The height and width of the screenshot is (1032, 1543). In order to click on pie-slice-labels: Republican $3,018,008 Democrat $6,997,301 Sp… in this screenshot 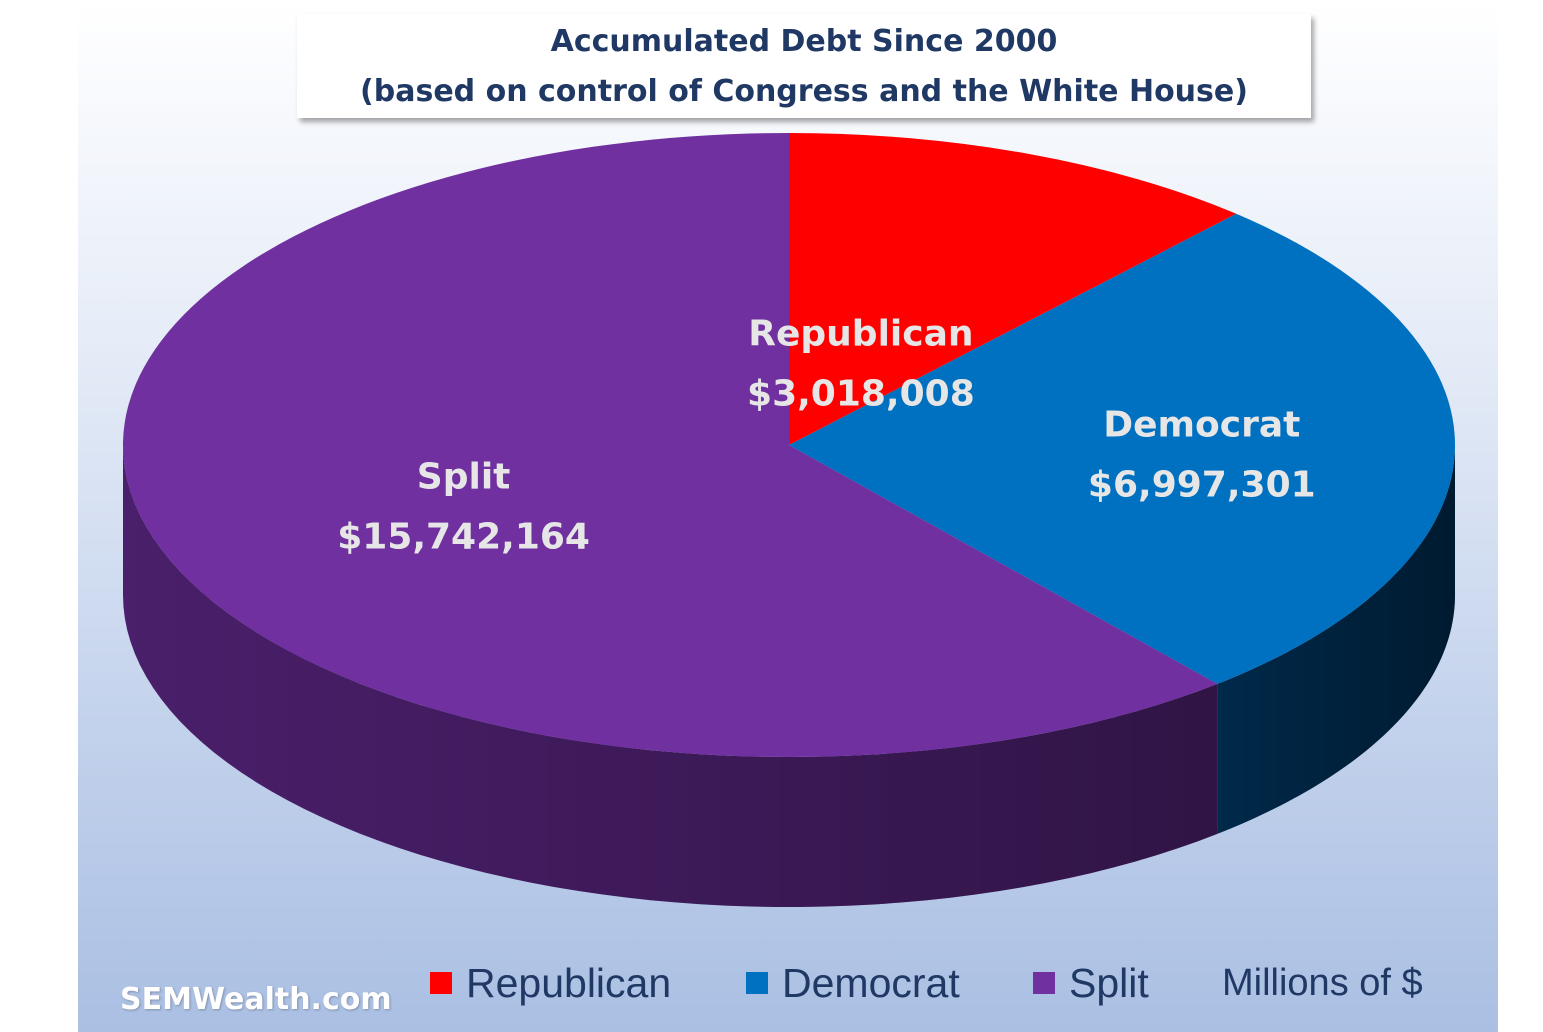, I will do `click(826, 436)`.